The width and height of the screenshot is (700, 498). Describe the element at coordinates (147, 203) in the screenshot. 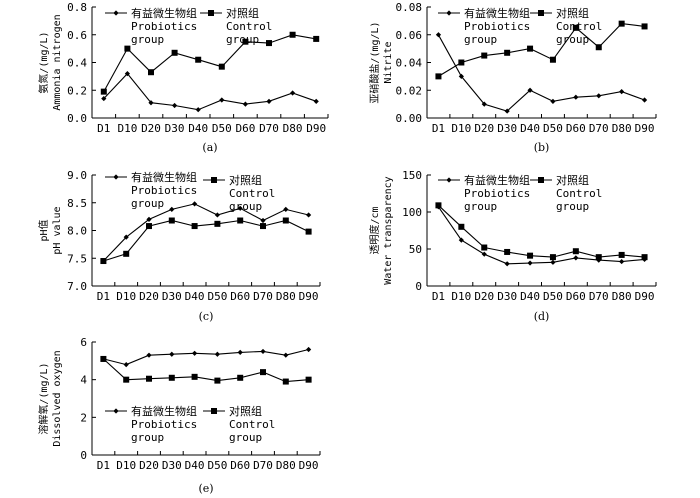

I see `legend-label-probiotics: group` at that location.